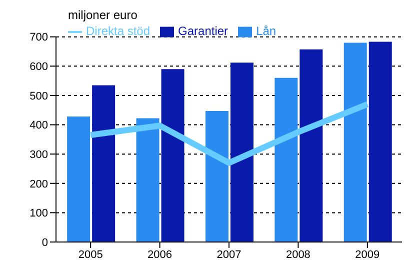  I want to click on y-tick-label: 700, so click(39, 38).